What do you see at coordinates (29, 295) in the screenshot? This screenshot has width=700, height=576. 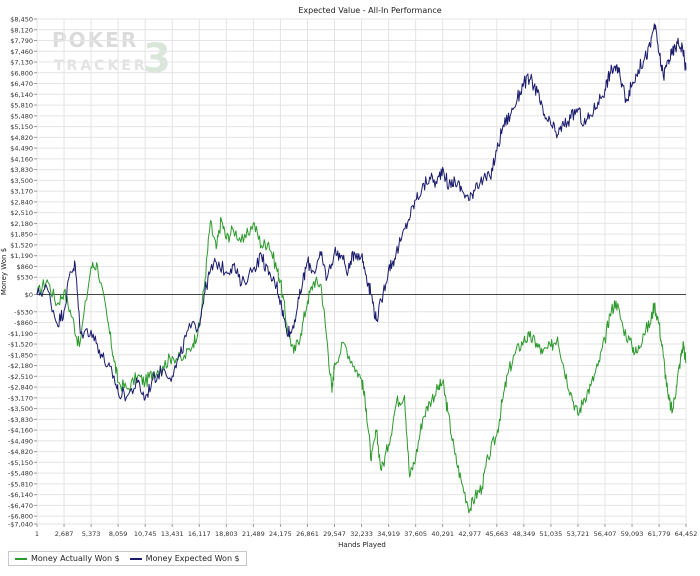 I see `y-tick-label: $0` at bounding box center [29, 295].